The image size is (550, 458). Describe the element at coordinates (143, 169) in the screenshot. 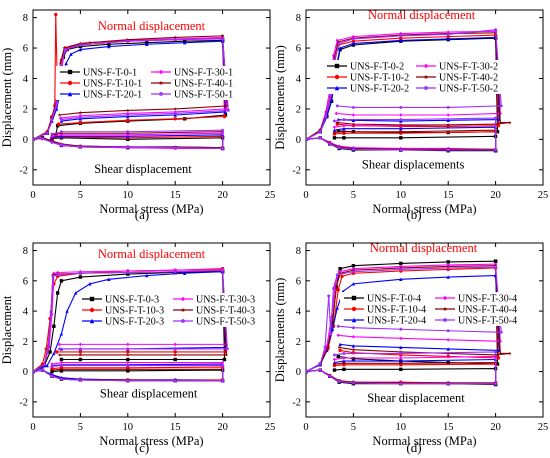

I see `annotation-shear-displacement: Shear displacement` at that location.